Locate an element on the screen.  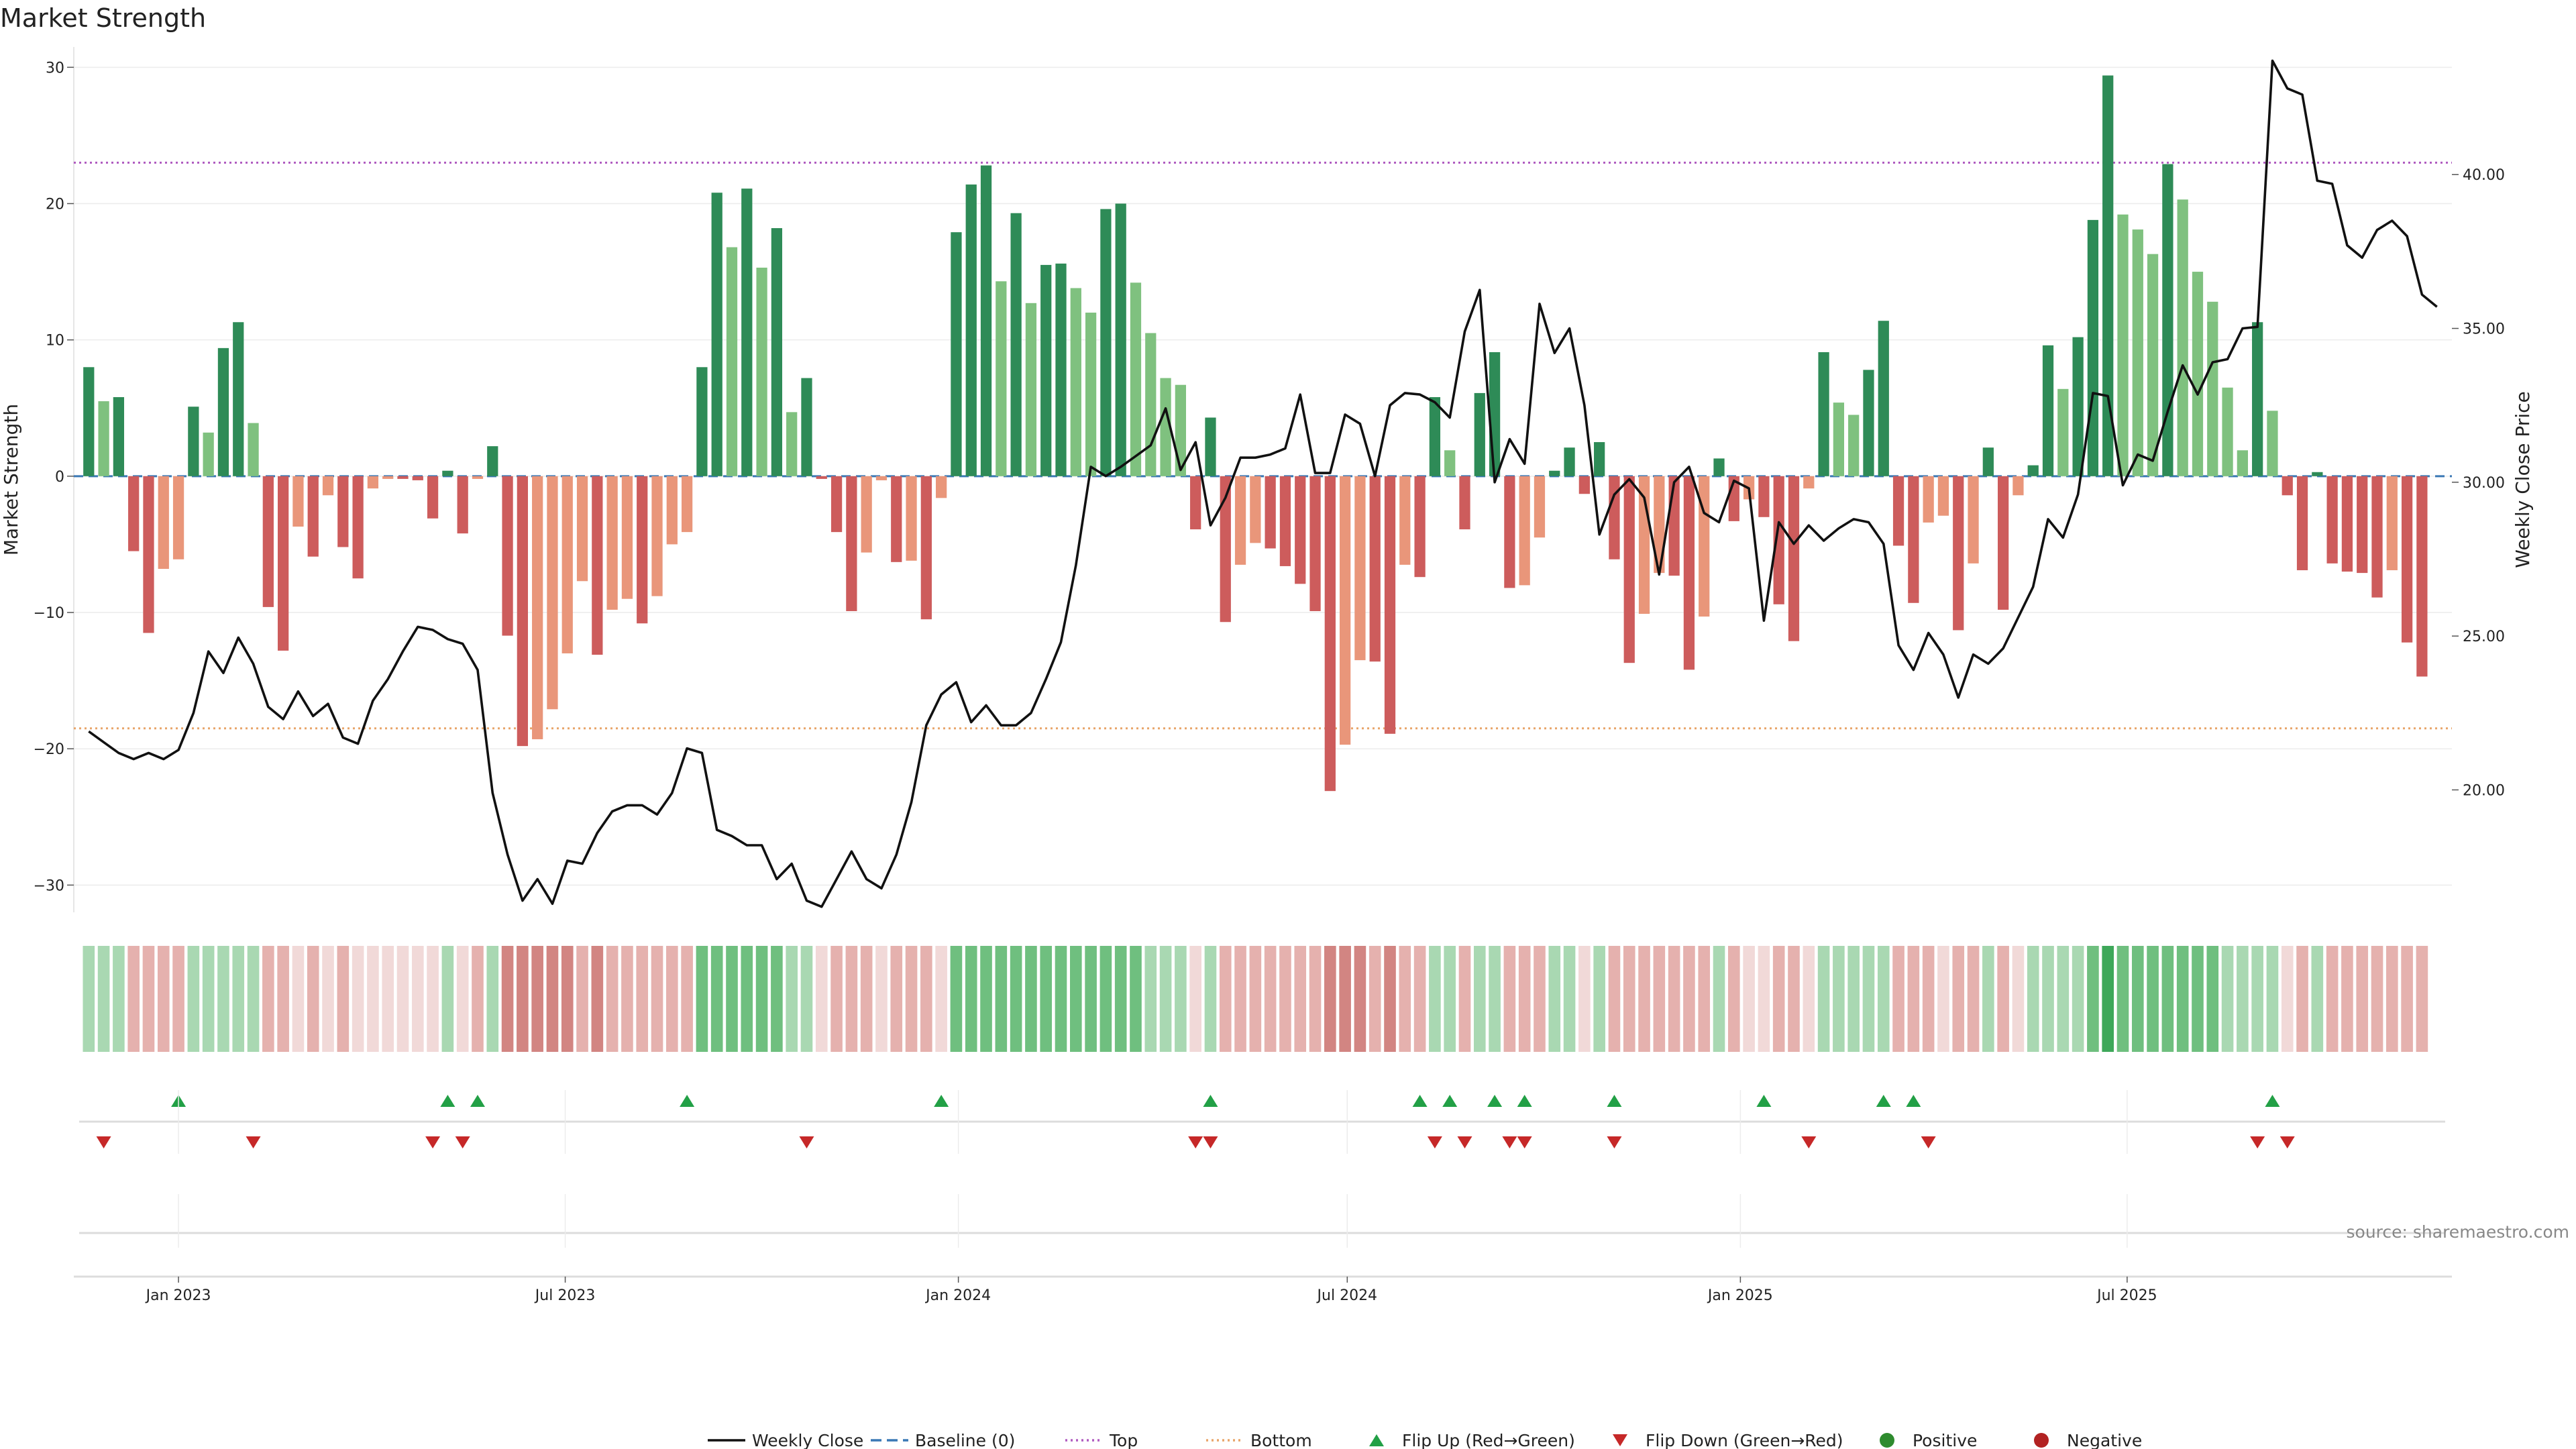
right-tick-label: 35.00 is located at coordinates (2484, 329).